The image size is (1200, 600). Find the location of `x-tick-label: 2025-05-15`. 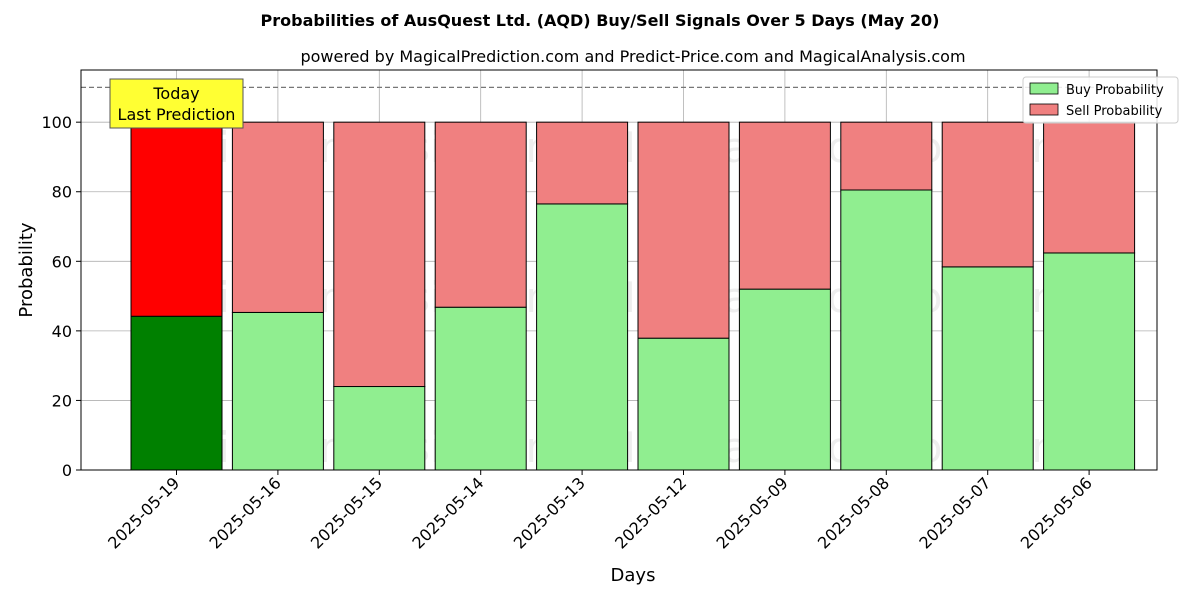

x-tick-label: 2025-05-15 is located at coordinates (346, 512).